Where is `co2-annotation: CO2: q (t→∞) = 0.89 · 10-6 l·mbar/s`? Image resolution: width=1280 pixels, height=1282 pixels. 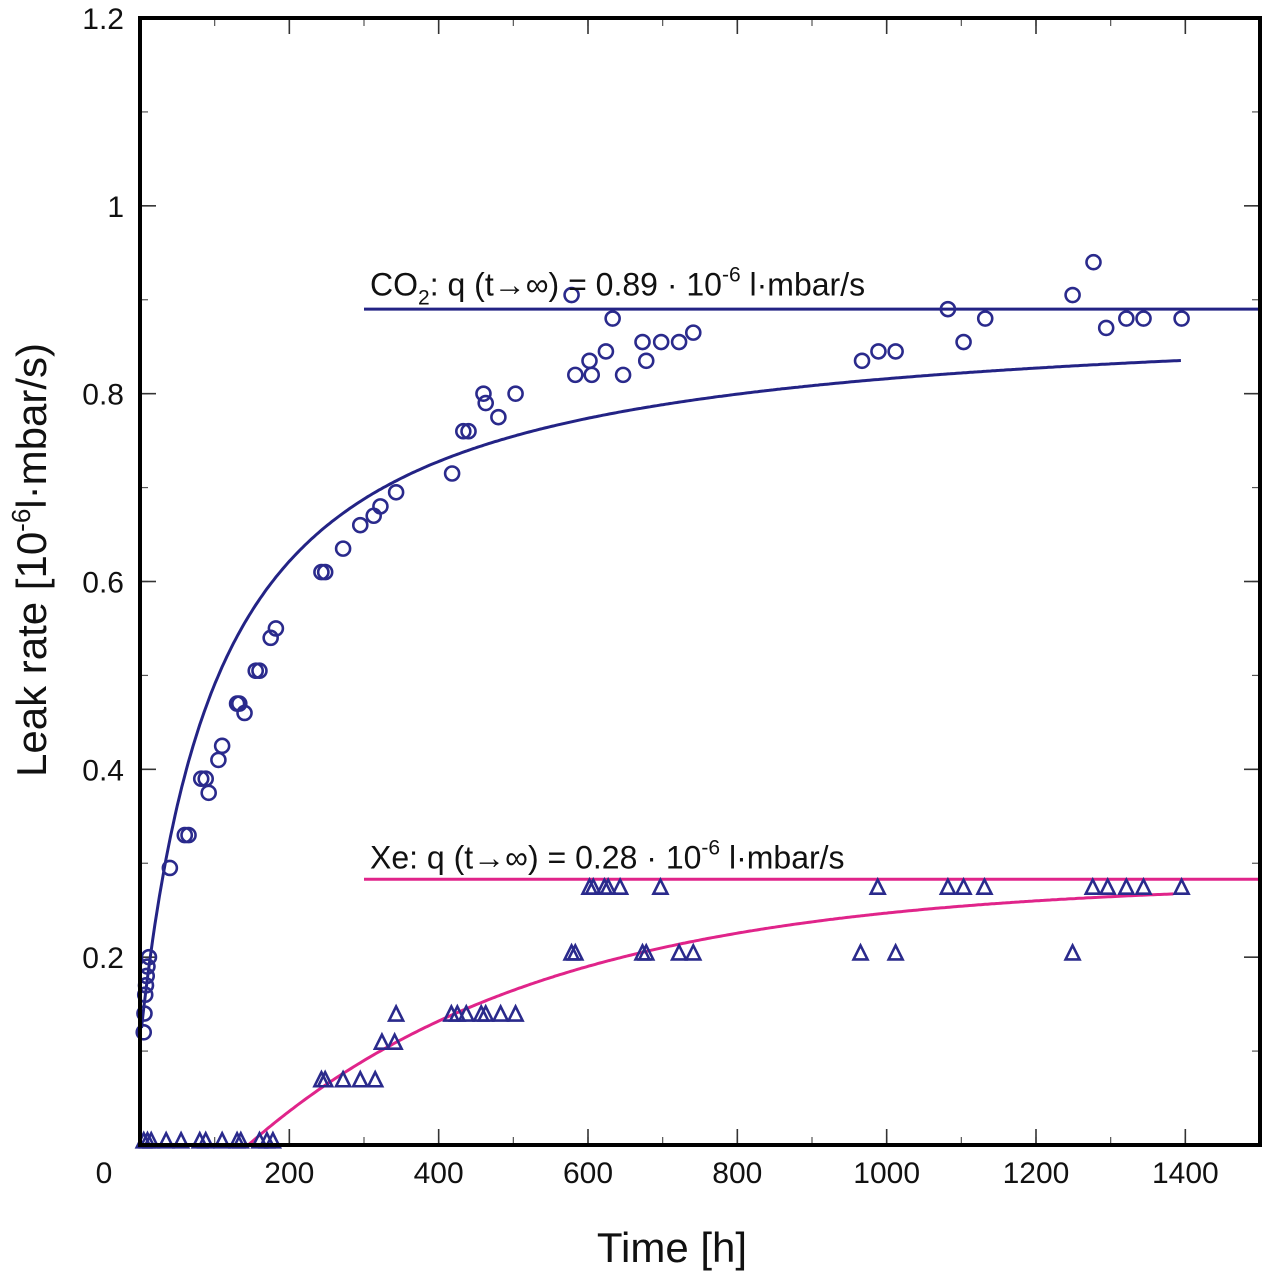 co2-annotation: CO2: q (t→∞) = 0.89 · 10-6 l·mbar/s is located at coordinates (617, 287).